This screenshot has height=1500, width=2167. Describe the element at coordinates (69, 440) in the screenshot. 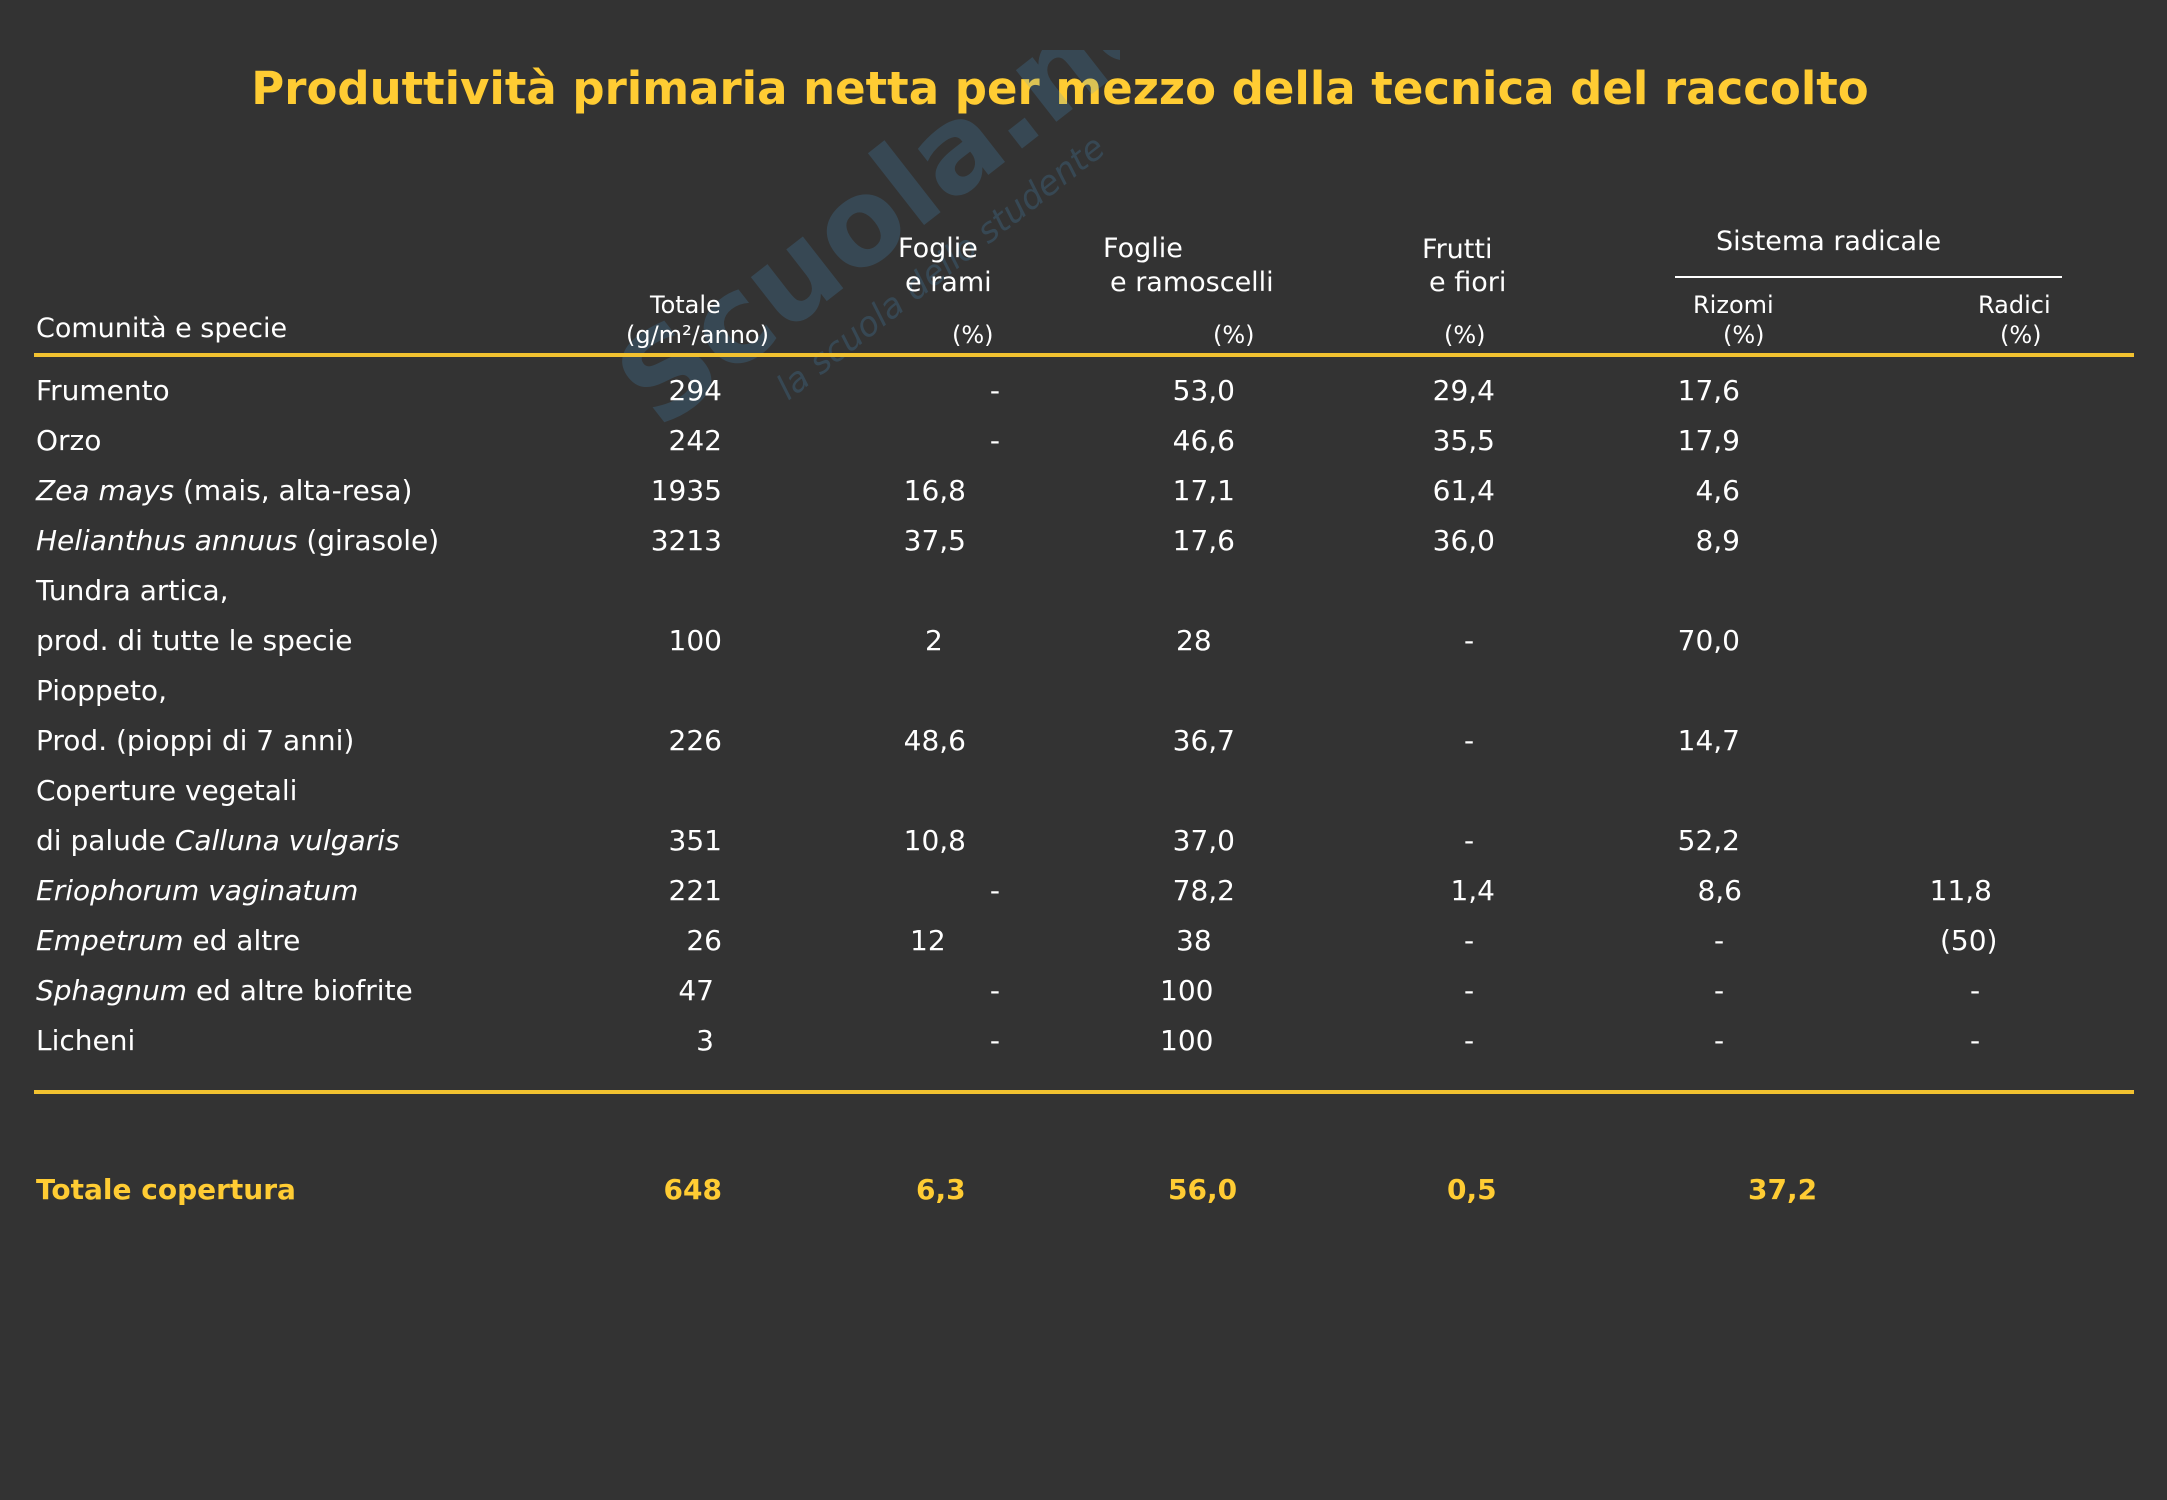

I see `row-name: Orzo` at that location.